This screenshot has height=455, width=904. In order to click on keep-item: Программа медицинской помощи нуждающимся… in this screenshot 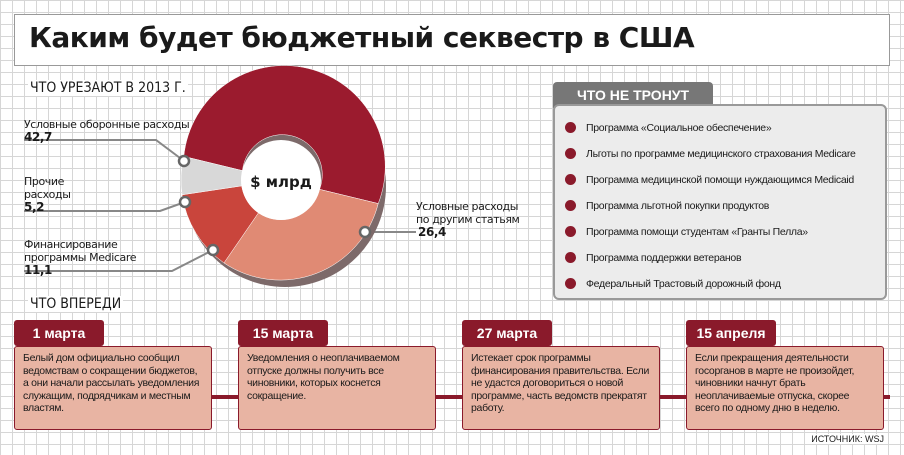, I will do `click(709, 180)`.